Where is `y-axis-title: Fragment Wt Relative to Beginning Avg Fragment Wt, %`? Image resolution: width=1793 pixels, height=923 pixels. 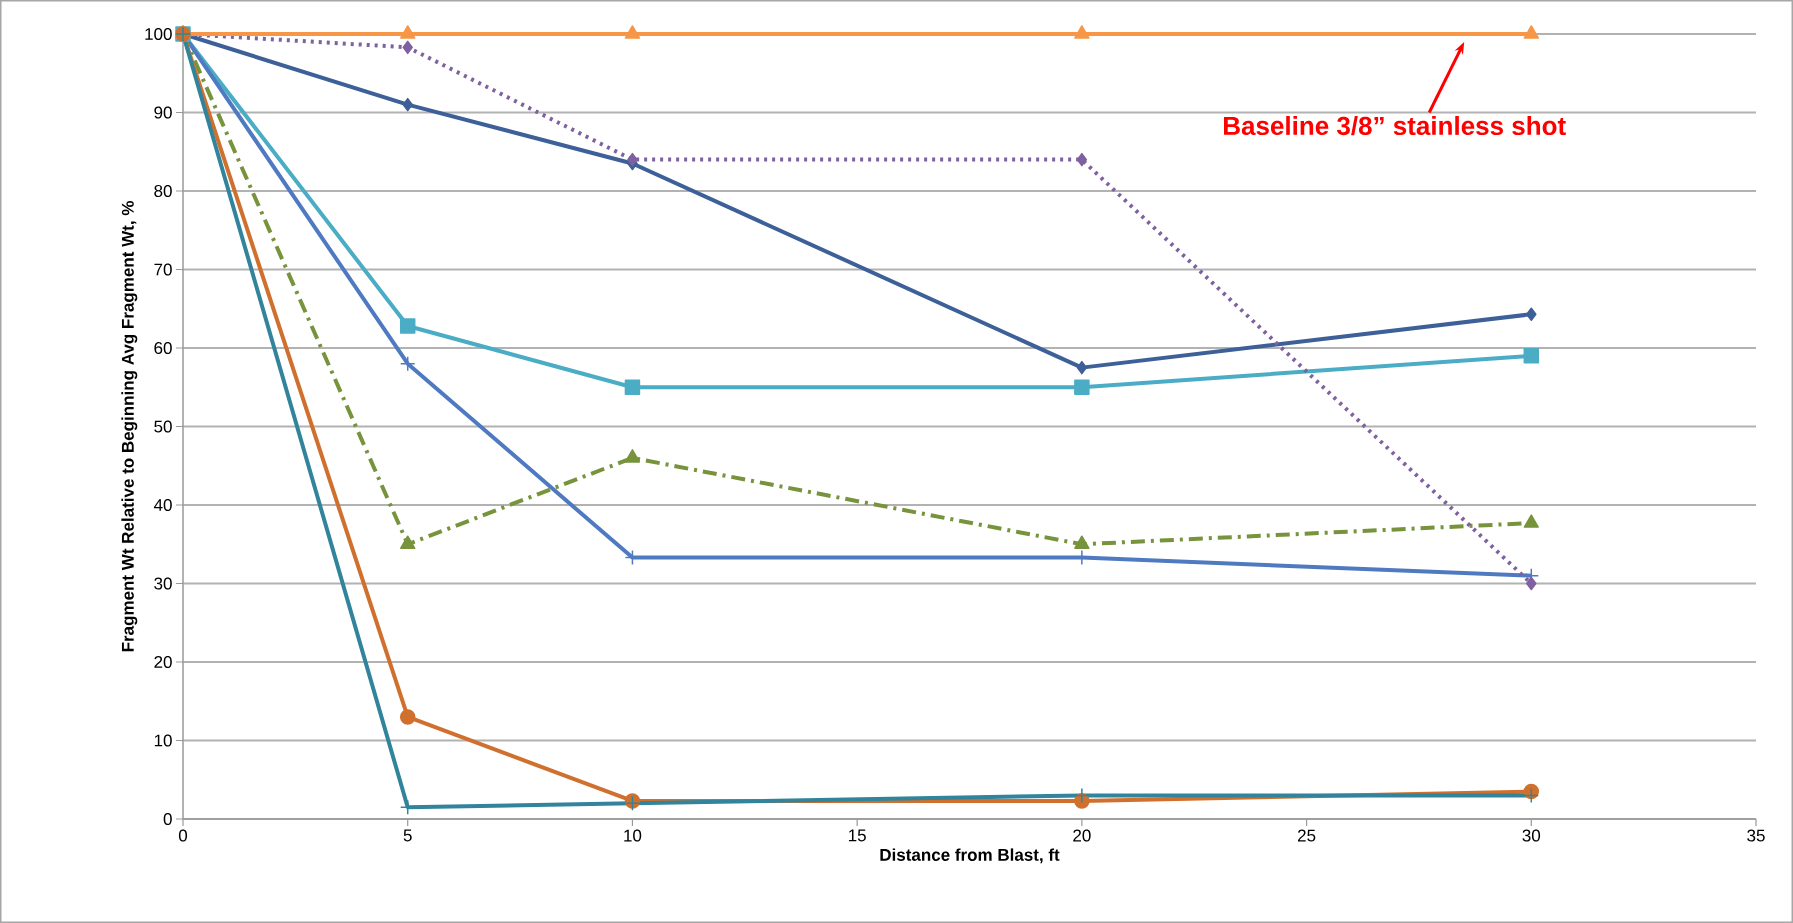
y-axis-title: Fragment Wt Relative to Beginning Avg Fragment Wt, % is located at coordinates (129, 426).